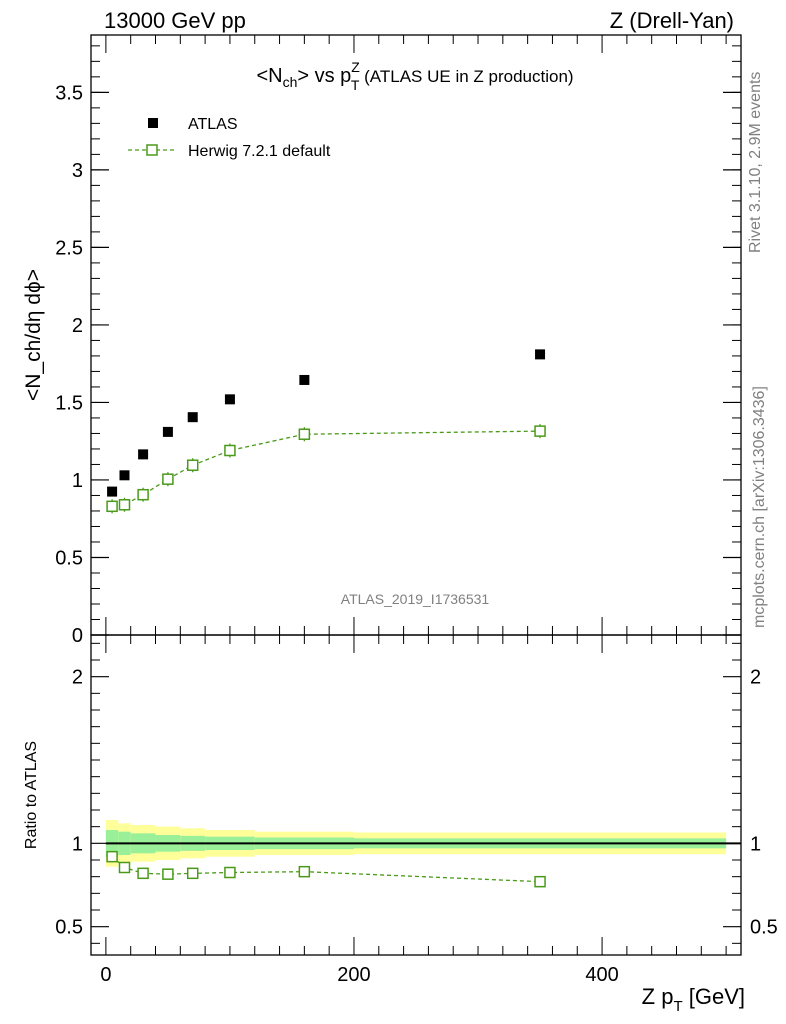  What do you see at coordinates (77, 844) in the screenshot?
I see `ratio-ytick-label: 1` at bounding box center [77, 844].